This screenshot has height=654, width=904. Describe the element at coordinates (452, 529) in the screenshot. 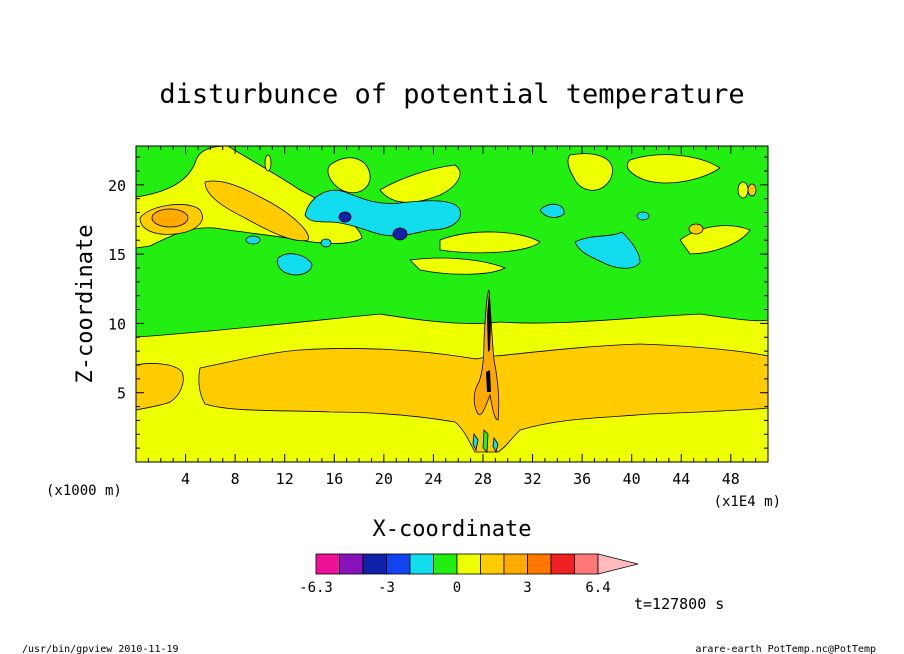

I see `x-axis-label: X-coordinate` at that location.